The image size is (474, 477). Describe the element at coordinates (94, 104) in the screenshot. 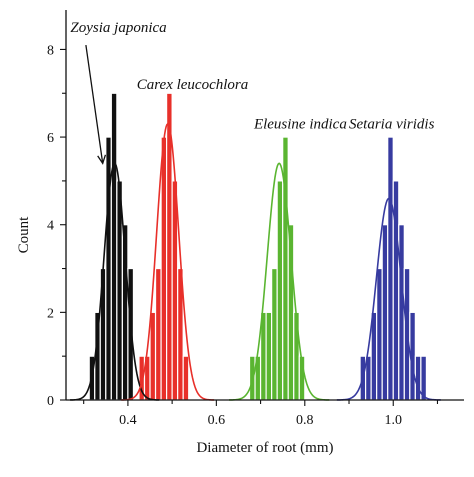

I see `annotation-arrow` at that location.